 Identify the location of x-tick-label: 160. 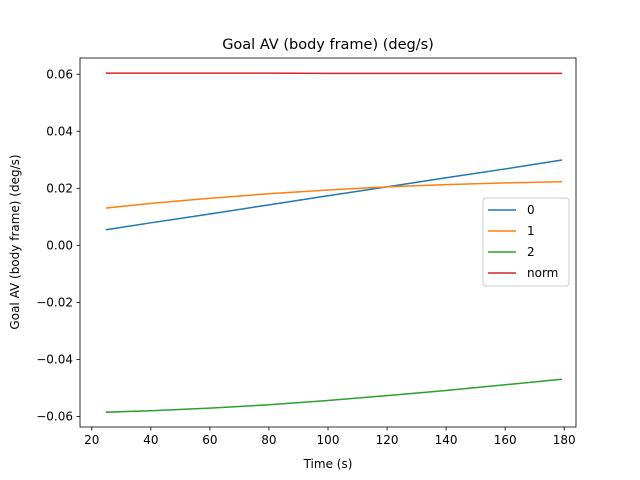
(505, 440).